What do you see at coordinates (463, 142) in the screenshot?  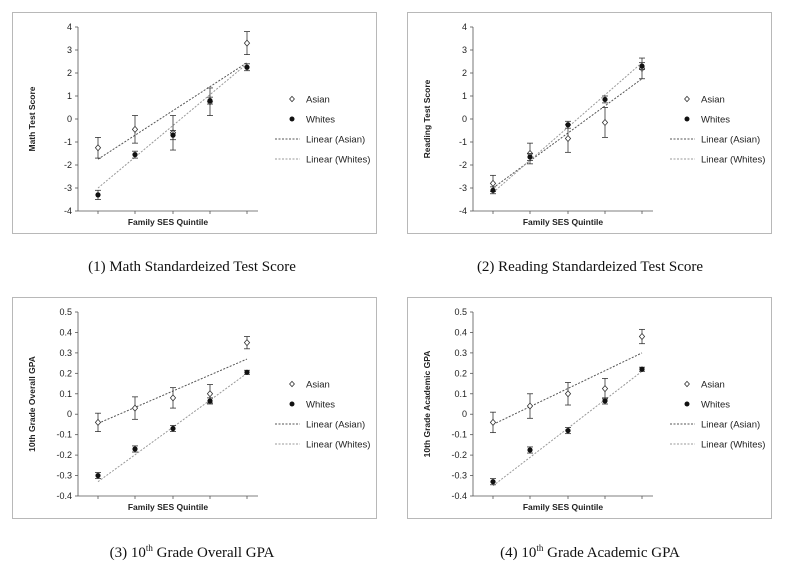 I see `y-tick-label: -1` at bounding box center [463, 142].